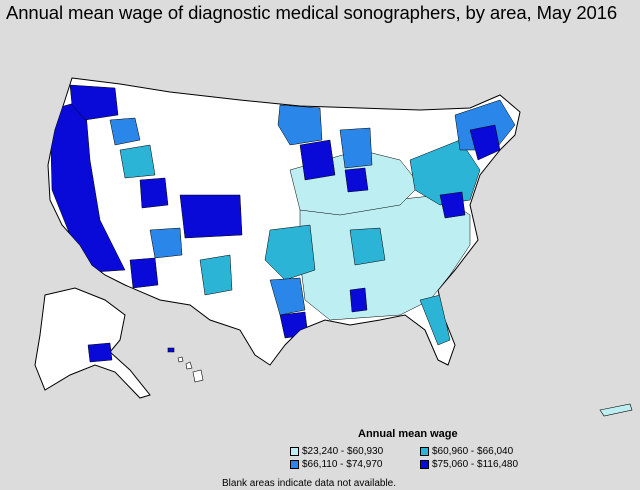  What do you see at coordinates (211, 216) in the screenshot?
I see `region-colorado` at bounding box center [211, 216].